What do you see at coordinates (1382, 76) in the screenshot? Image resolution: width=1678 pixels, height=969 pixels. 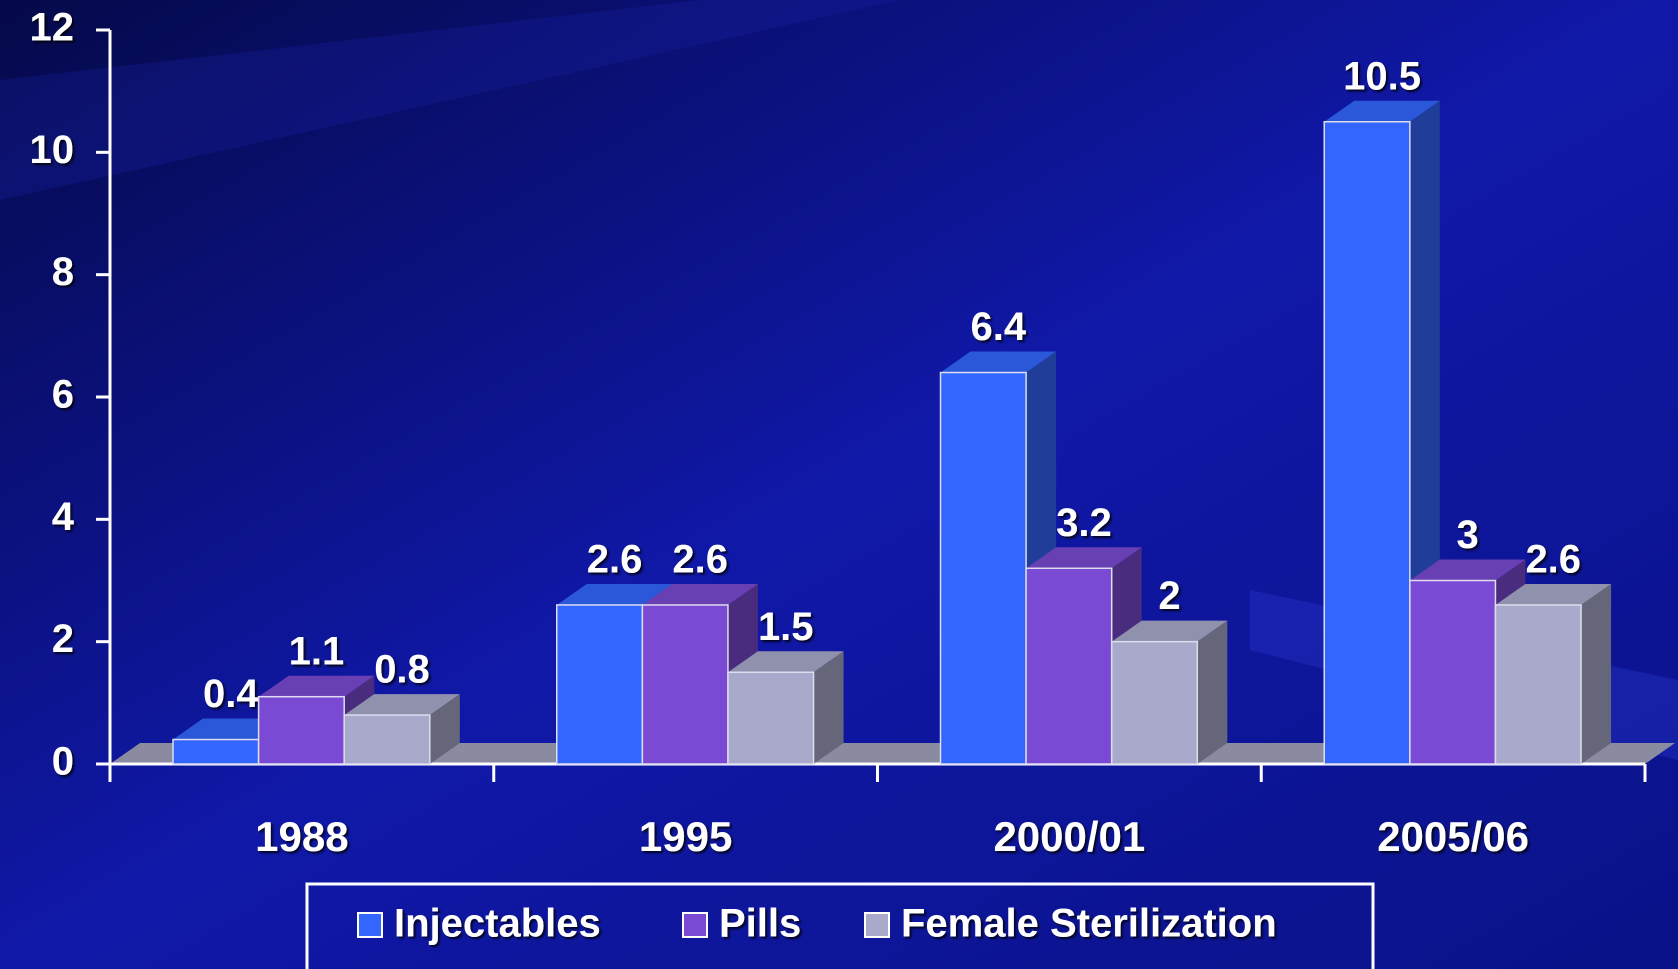 I see `data-label: 10.5` at bounding box center [1382, 76].